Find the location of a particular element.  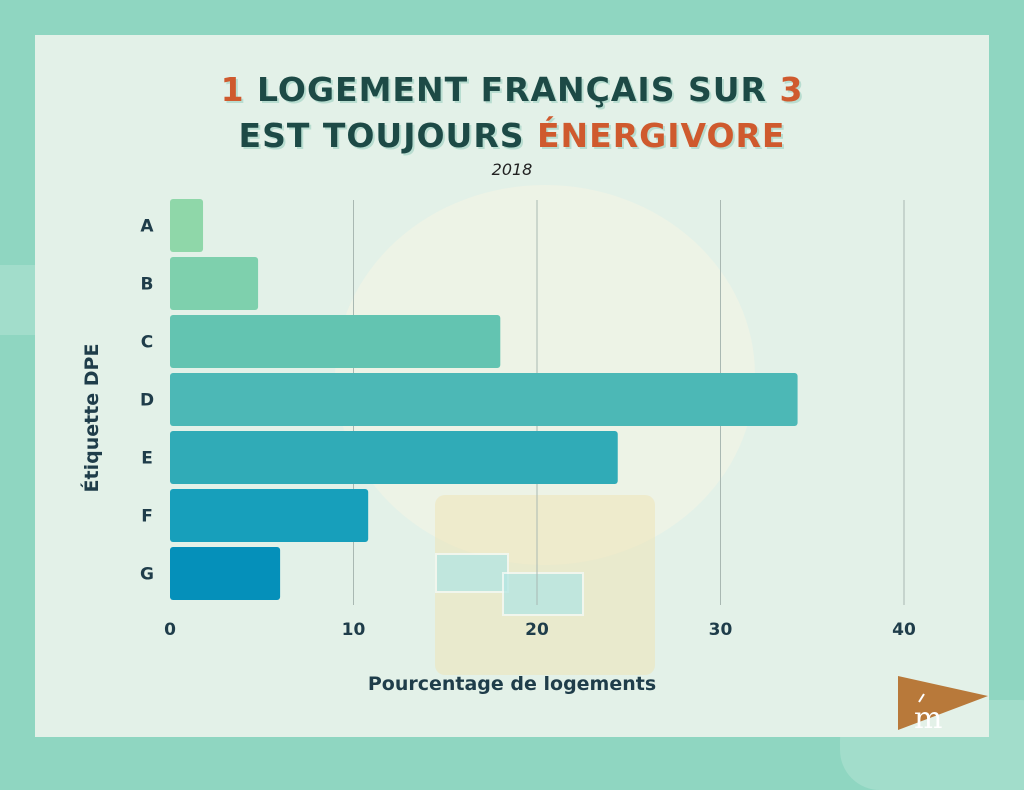

x-tick-labels: 0 10 20 30 40 is located at coordinates (540, 630).